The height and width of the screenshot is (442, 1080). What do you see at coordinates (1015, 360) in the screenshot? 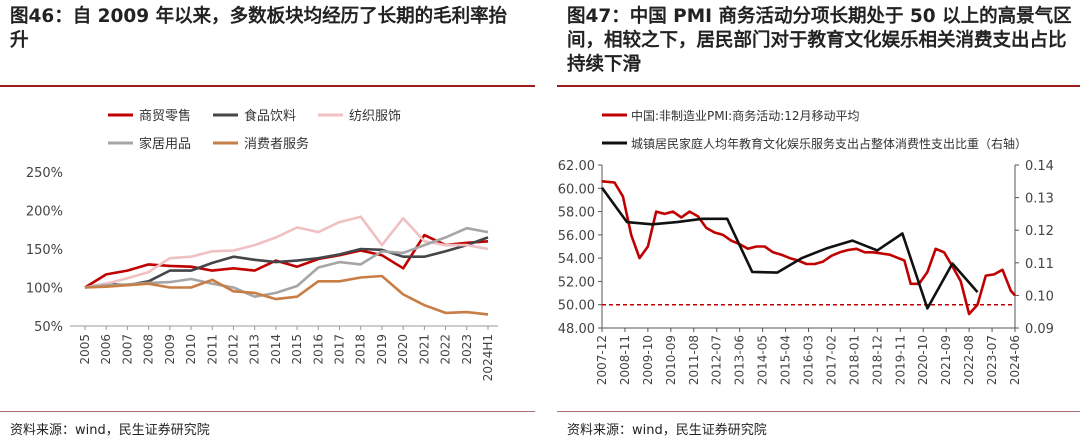
I see `x-tick-label: 2024-06` at bounding box center [1015, 360].